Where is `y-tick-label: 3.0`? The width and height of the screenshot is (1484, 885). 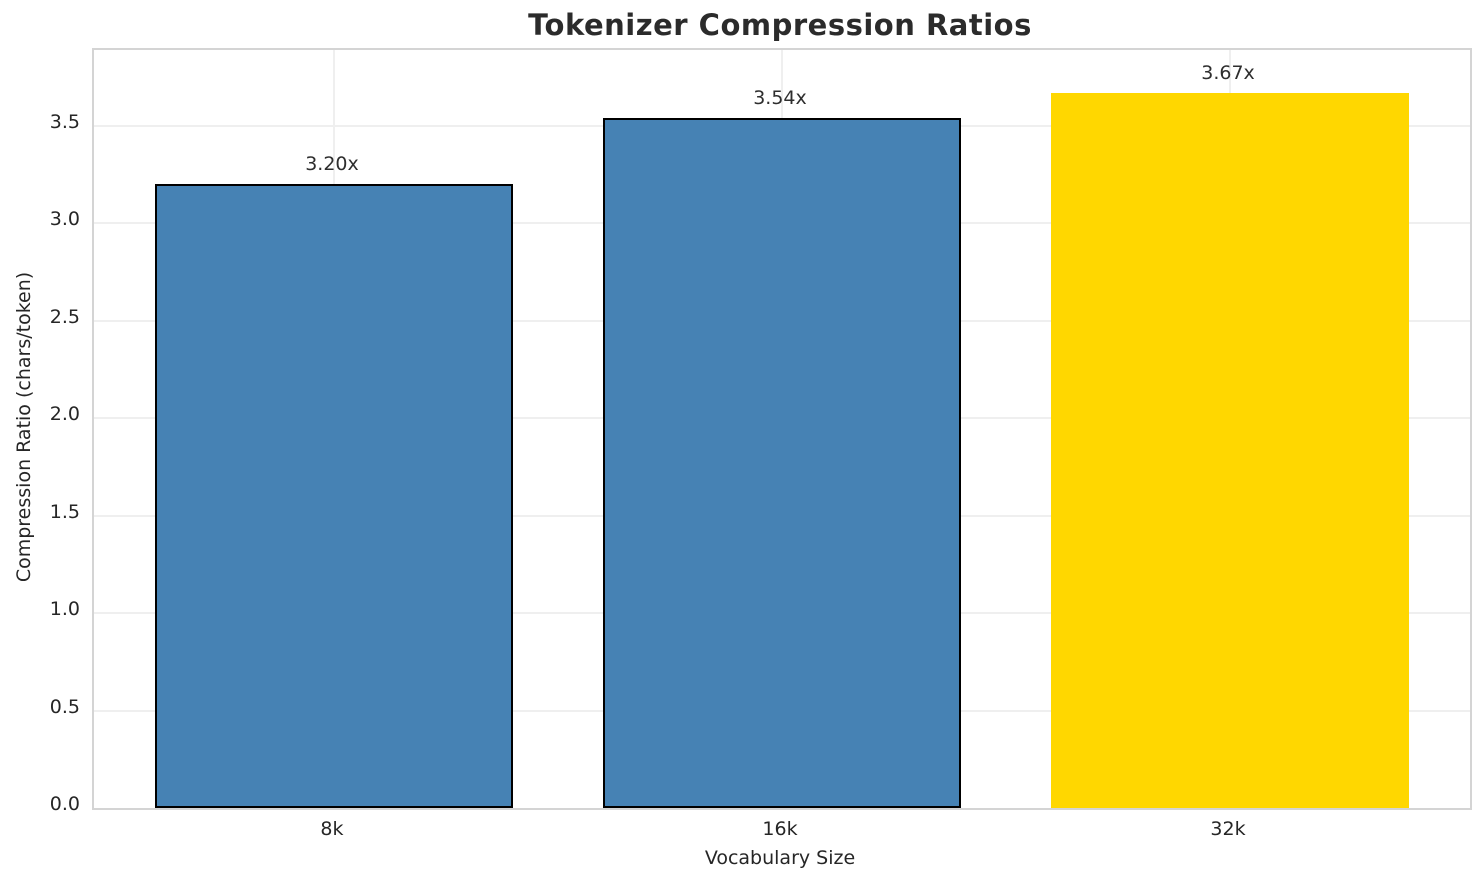
y-tick-label: 3.0 is located at coordinates (64, 219).